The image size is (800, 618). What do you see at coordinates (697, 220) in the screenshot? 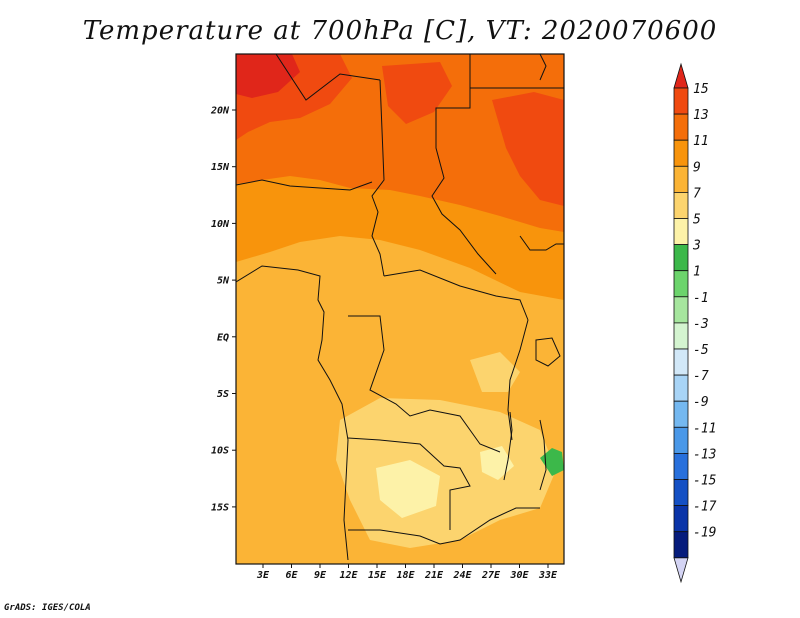
I see `colorbar-label: 5` at bounding box center [697, 220].